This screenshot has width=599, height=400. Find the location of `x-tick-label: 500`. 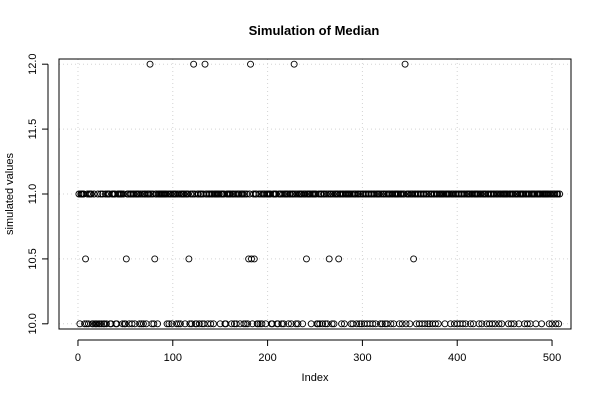

x-tick-label: 500 is located at coordinates (552, 358).